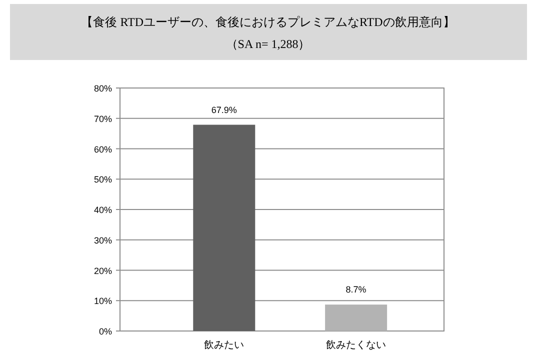 The height and width of the screenshot is (356, 536). What do you see at coordinates (356, 345) in the screenshot?
I see `x-tick-label: 飲みたくない` at bounding box center [356, 345].